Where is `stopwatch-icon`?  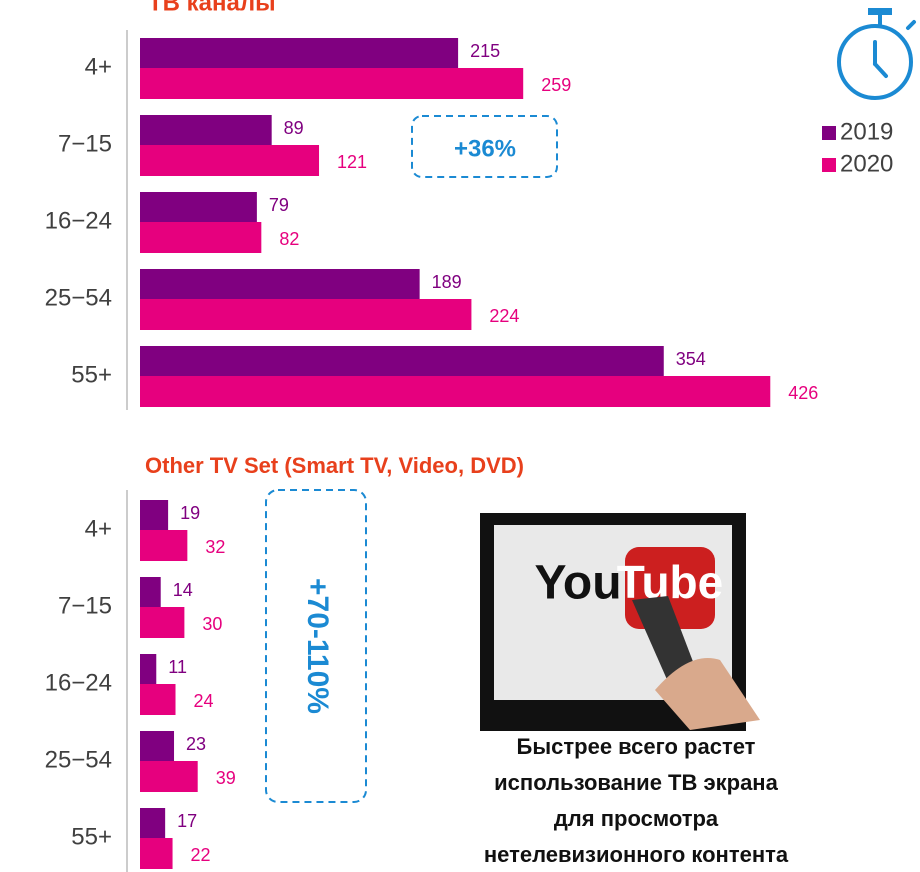 stopwatch-icon is located at coordinates (876, 54).